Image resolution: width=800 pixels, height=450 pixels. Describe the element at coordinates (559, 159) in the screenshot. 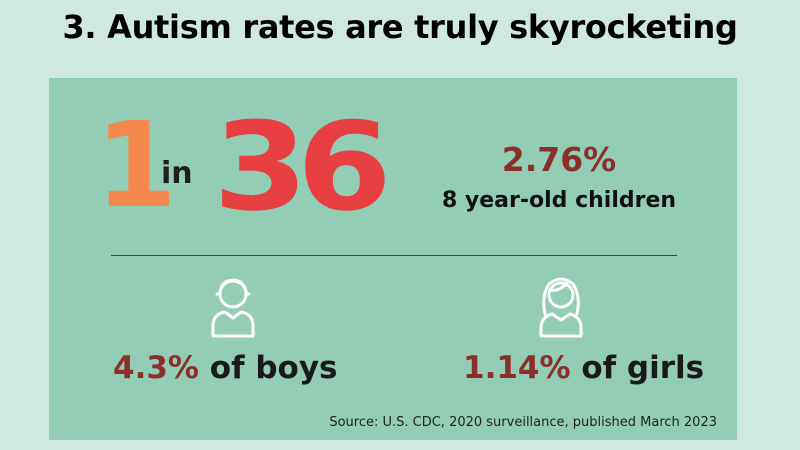

I see `overall-percent: 2.76%` at that location.